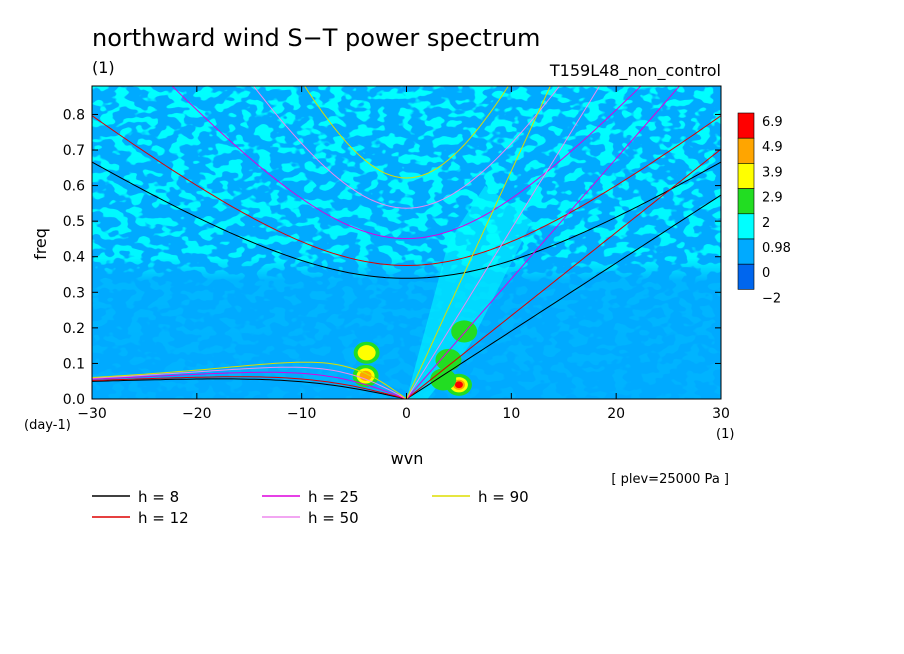 Image resolution: width=904 pixels, height=654 pixels. What do you see at coordinates (163, 518) in the screenshot?
I see `legend-label: h = 12` at bounding box center [163, 518].